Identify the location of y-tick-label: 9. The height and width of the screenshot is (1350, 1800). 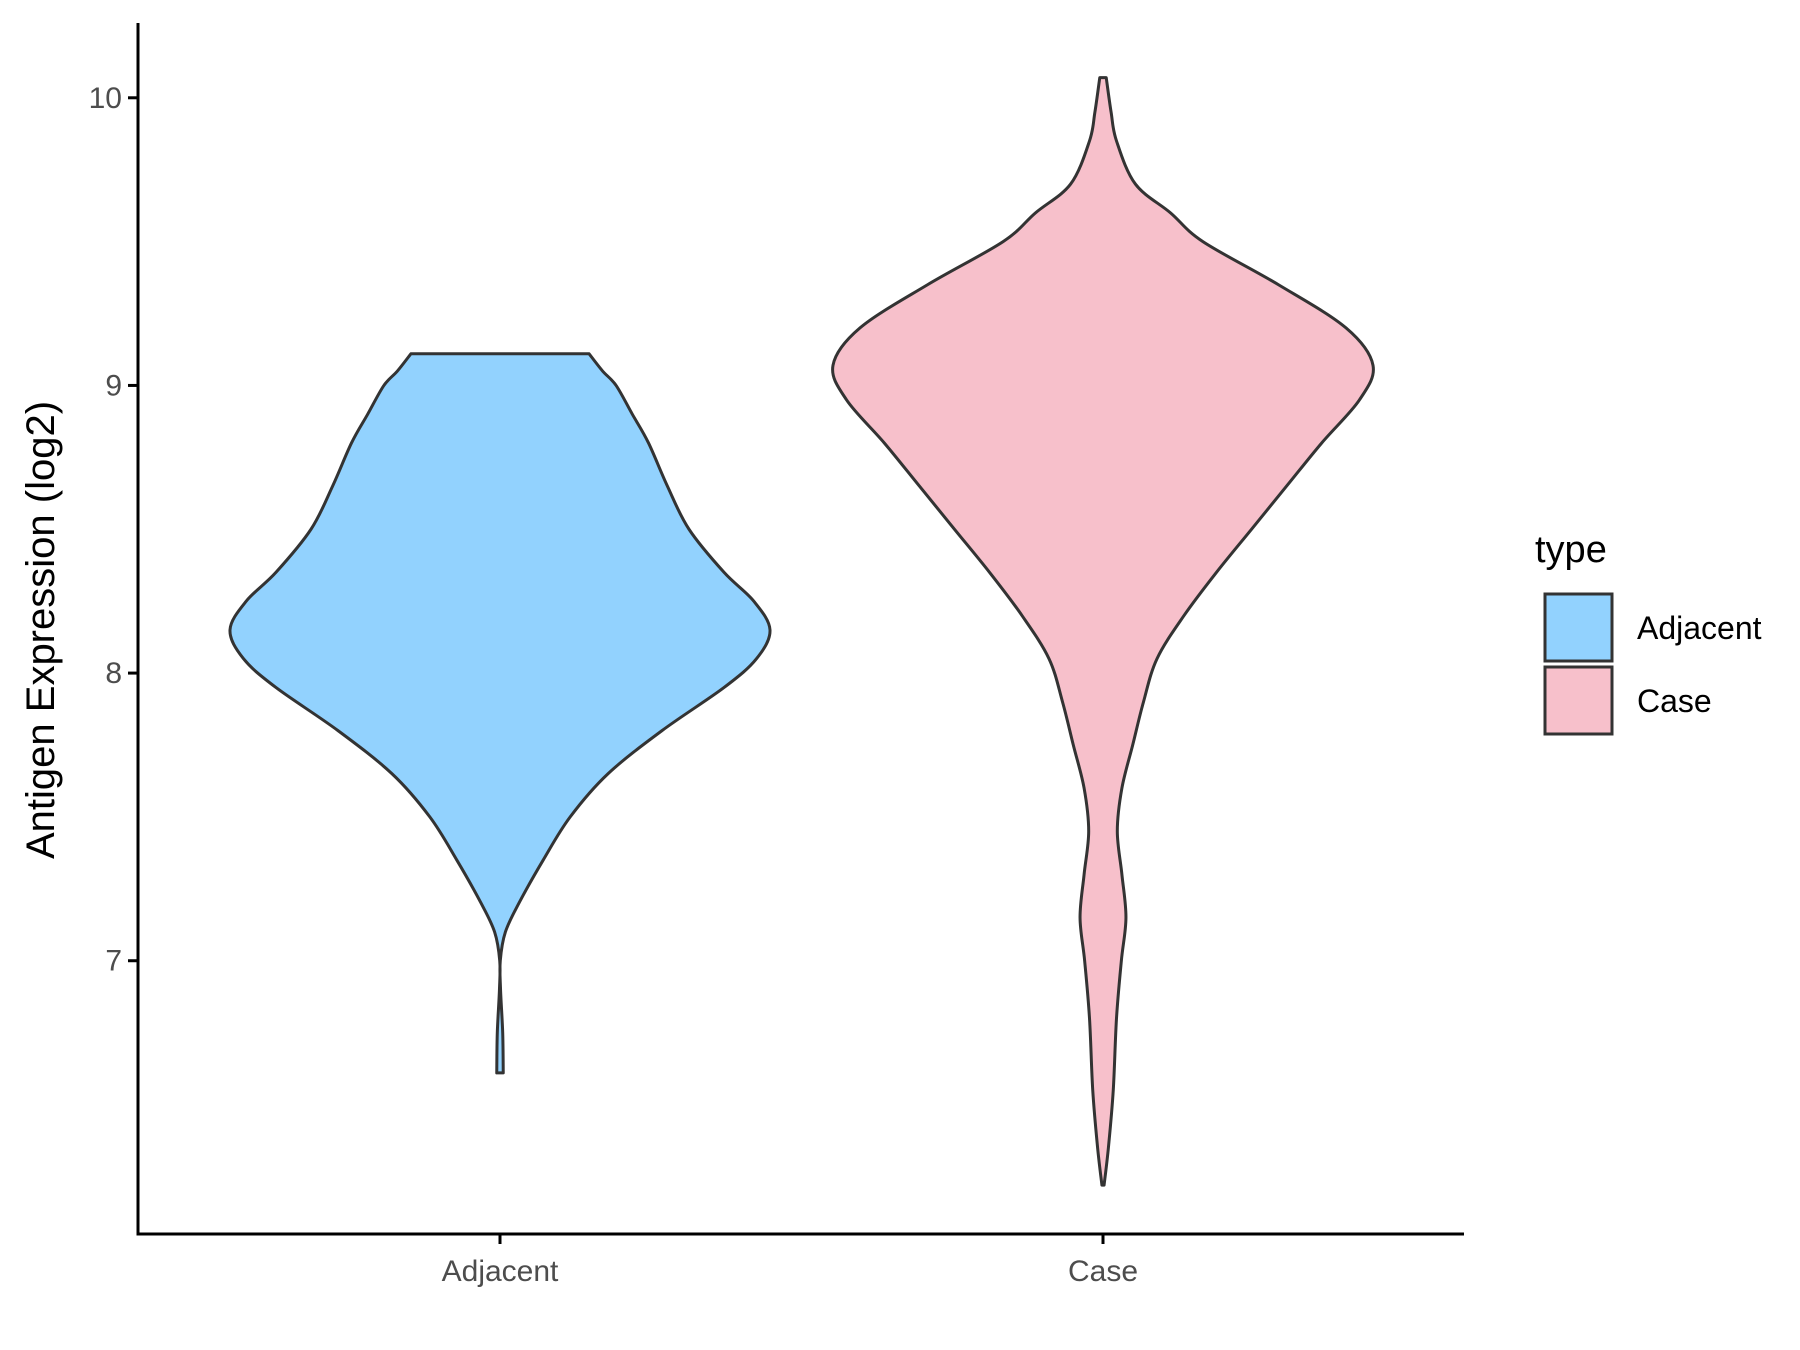
(113, 385).